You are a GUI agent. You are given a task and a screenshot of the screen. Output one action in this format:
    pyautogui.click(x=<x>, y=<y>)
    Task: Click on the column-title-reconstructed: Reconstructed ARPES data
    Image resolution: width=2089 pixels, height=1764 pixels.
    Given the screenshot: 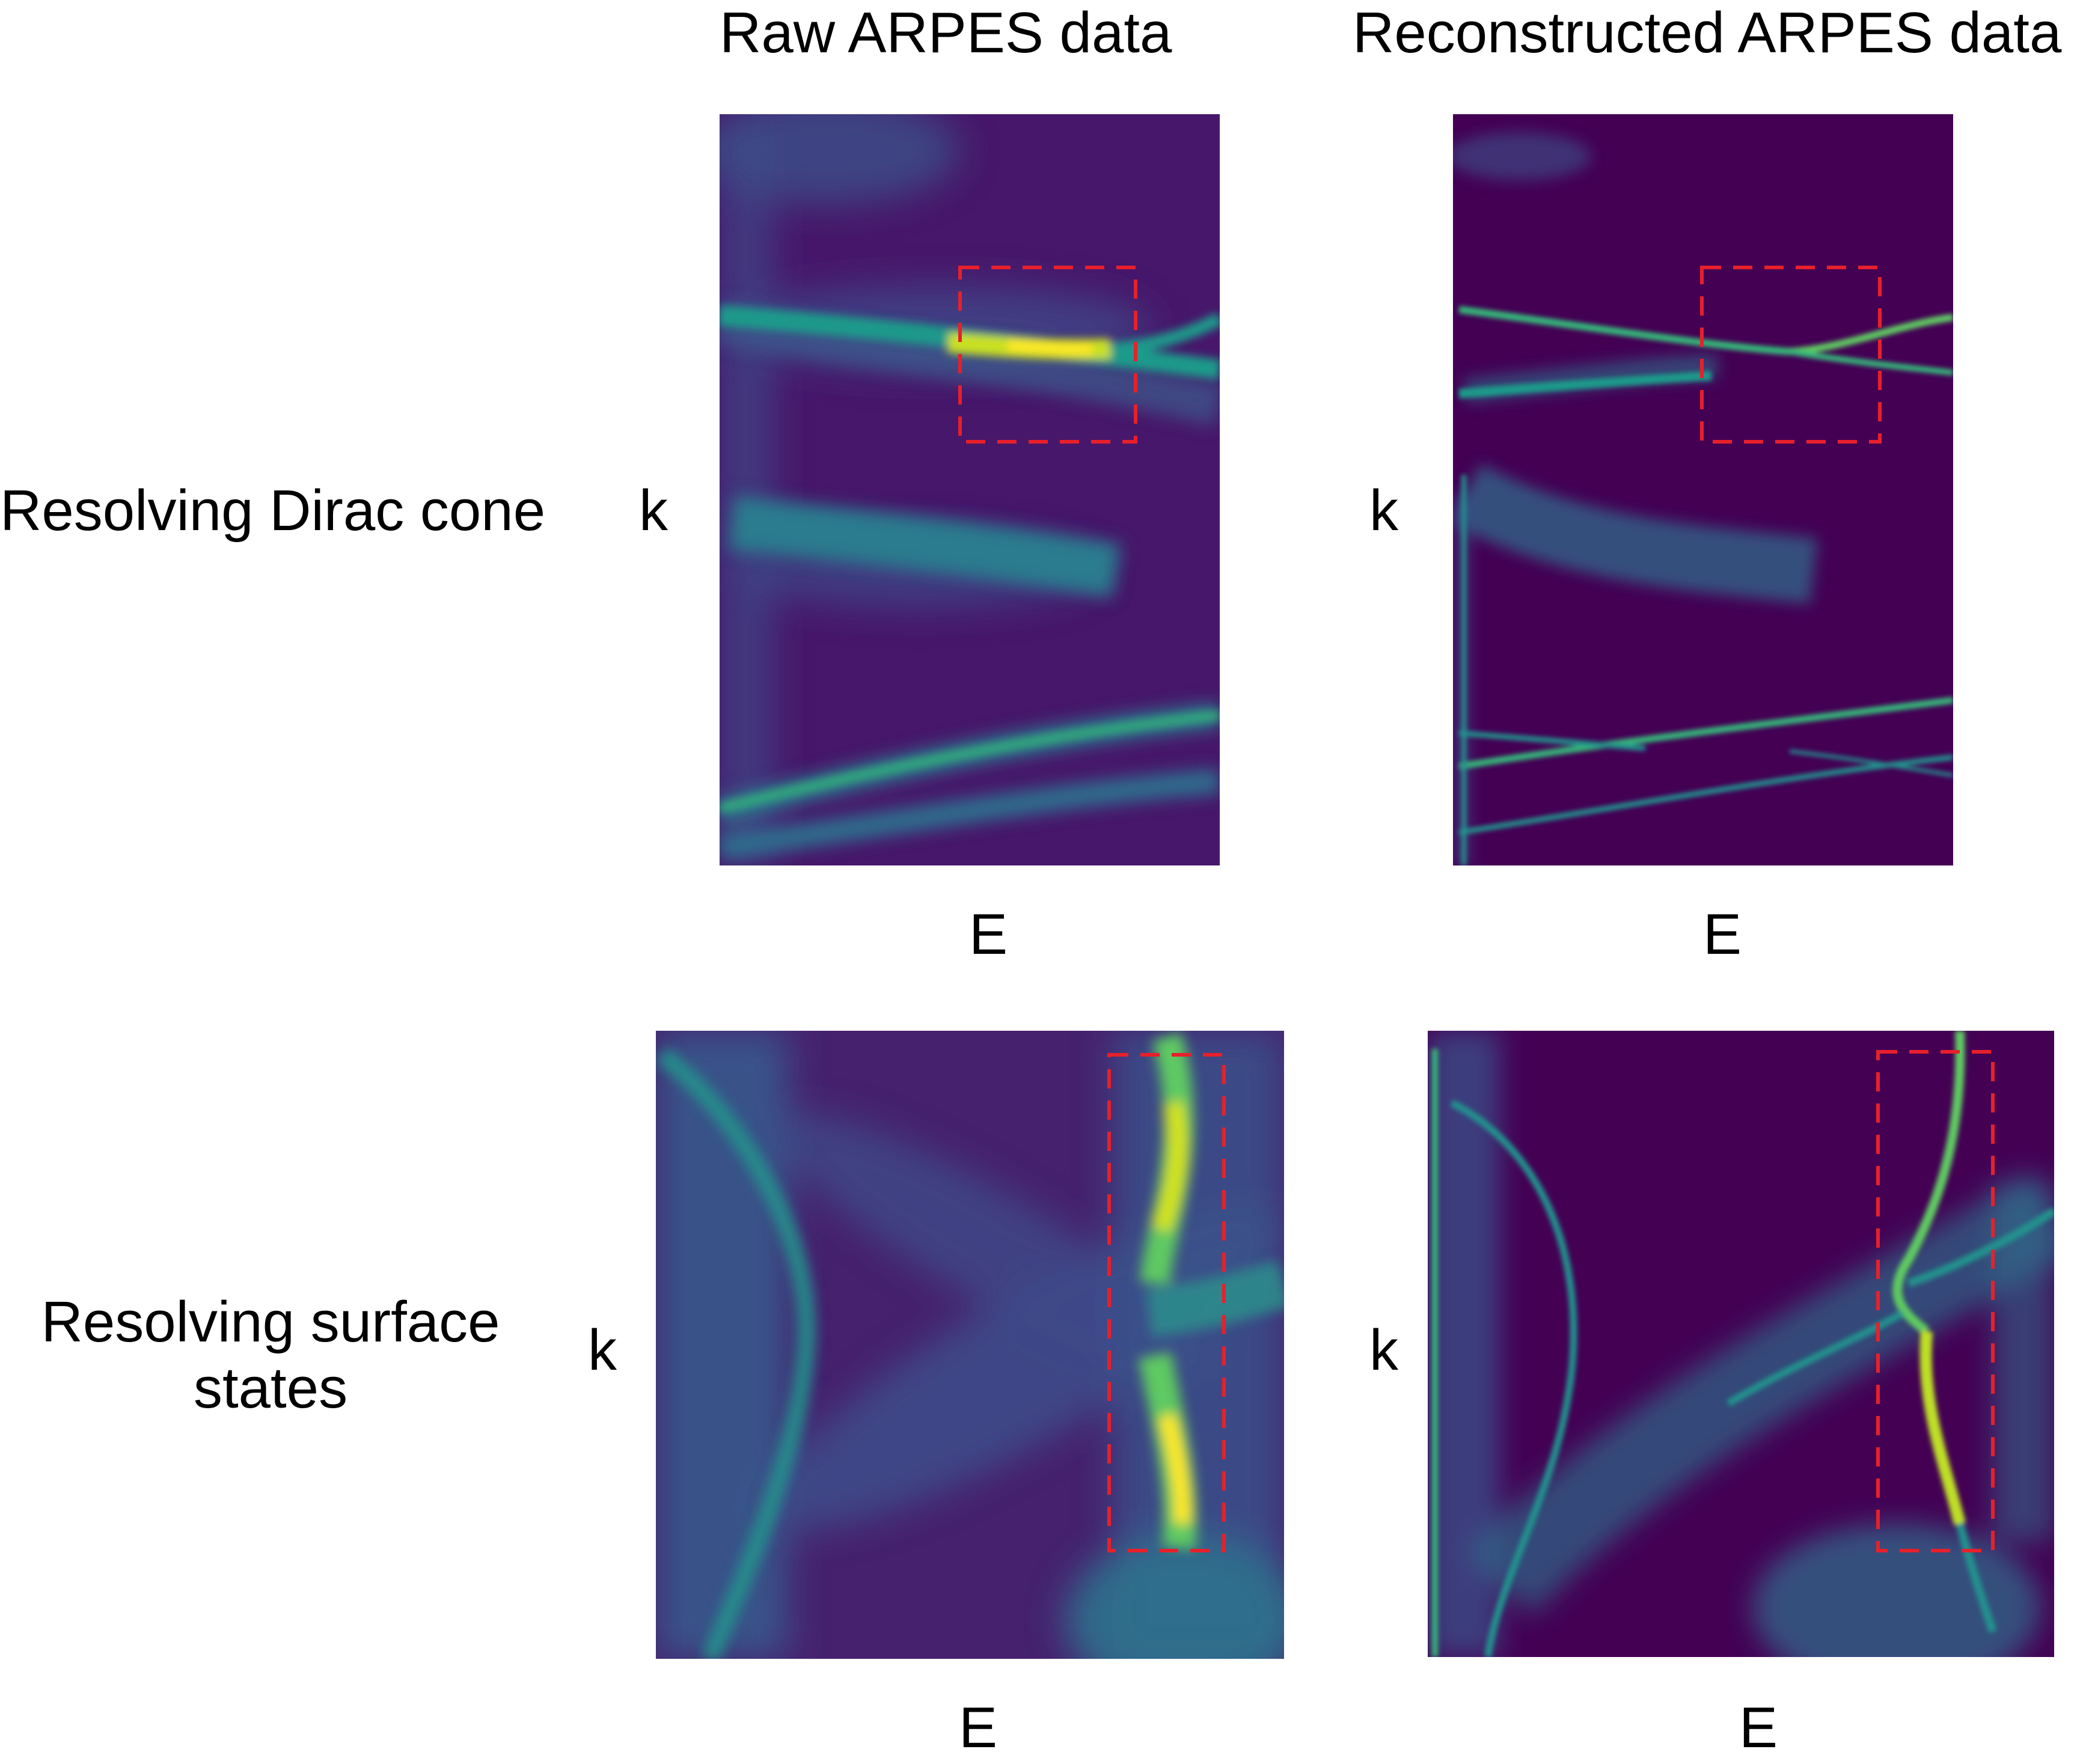 What is the action you would take?
    pyautogui.click(x=1707, y=33)
    